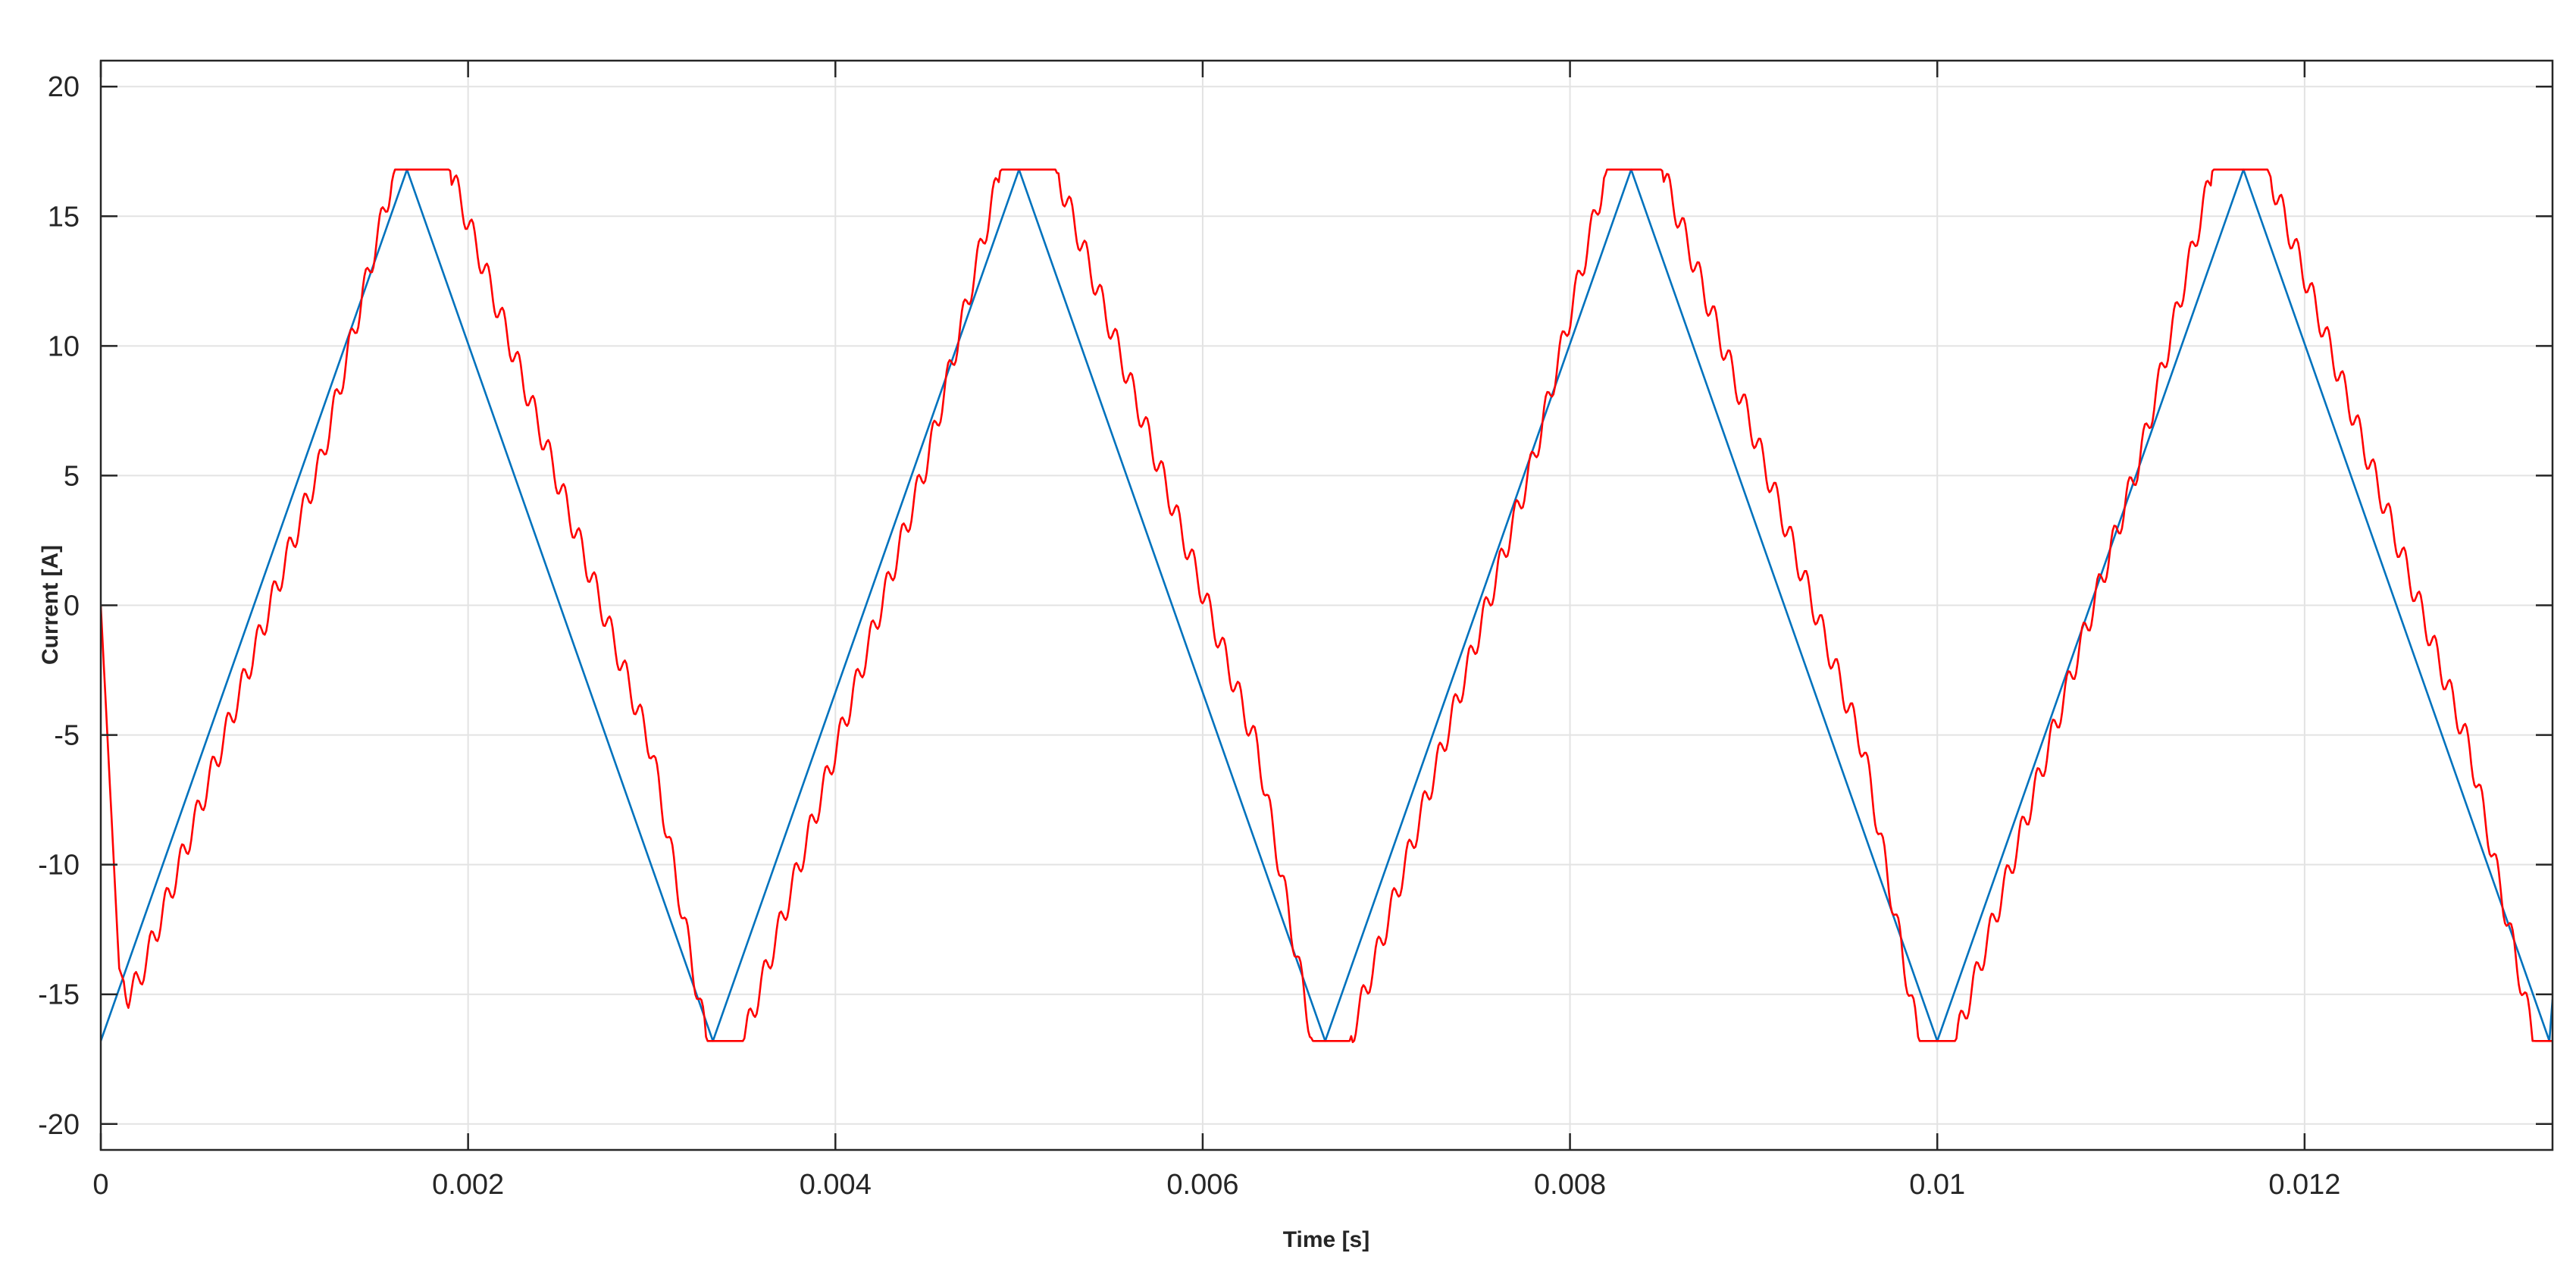 The height and width of the screenshot is (1275, 2576). Describe the element at coordinates (59, 995) in the screenshot. I see `y-tick-label: -15` at that location.